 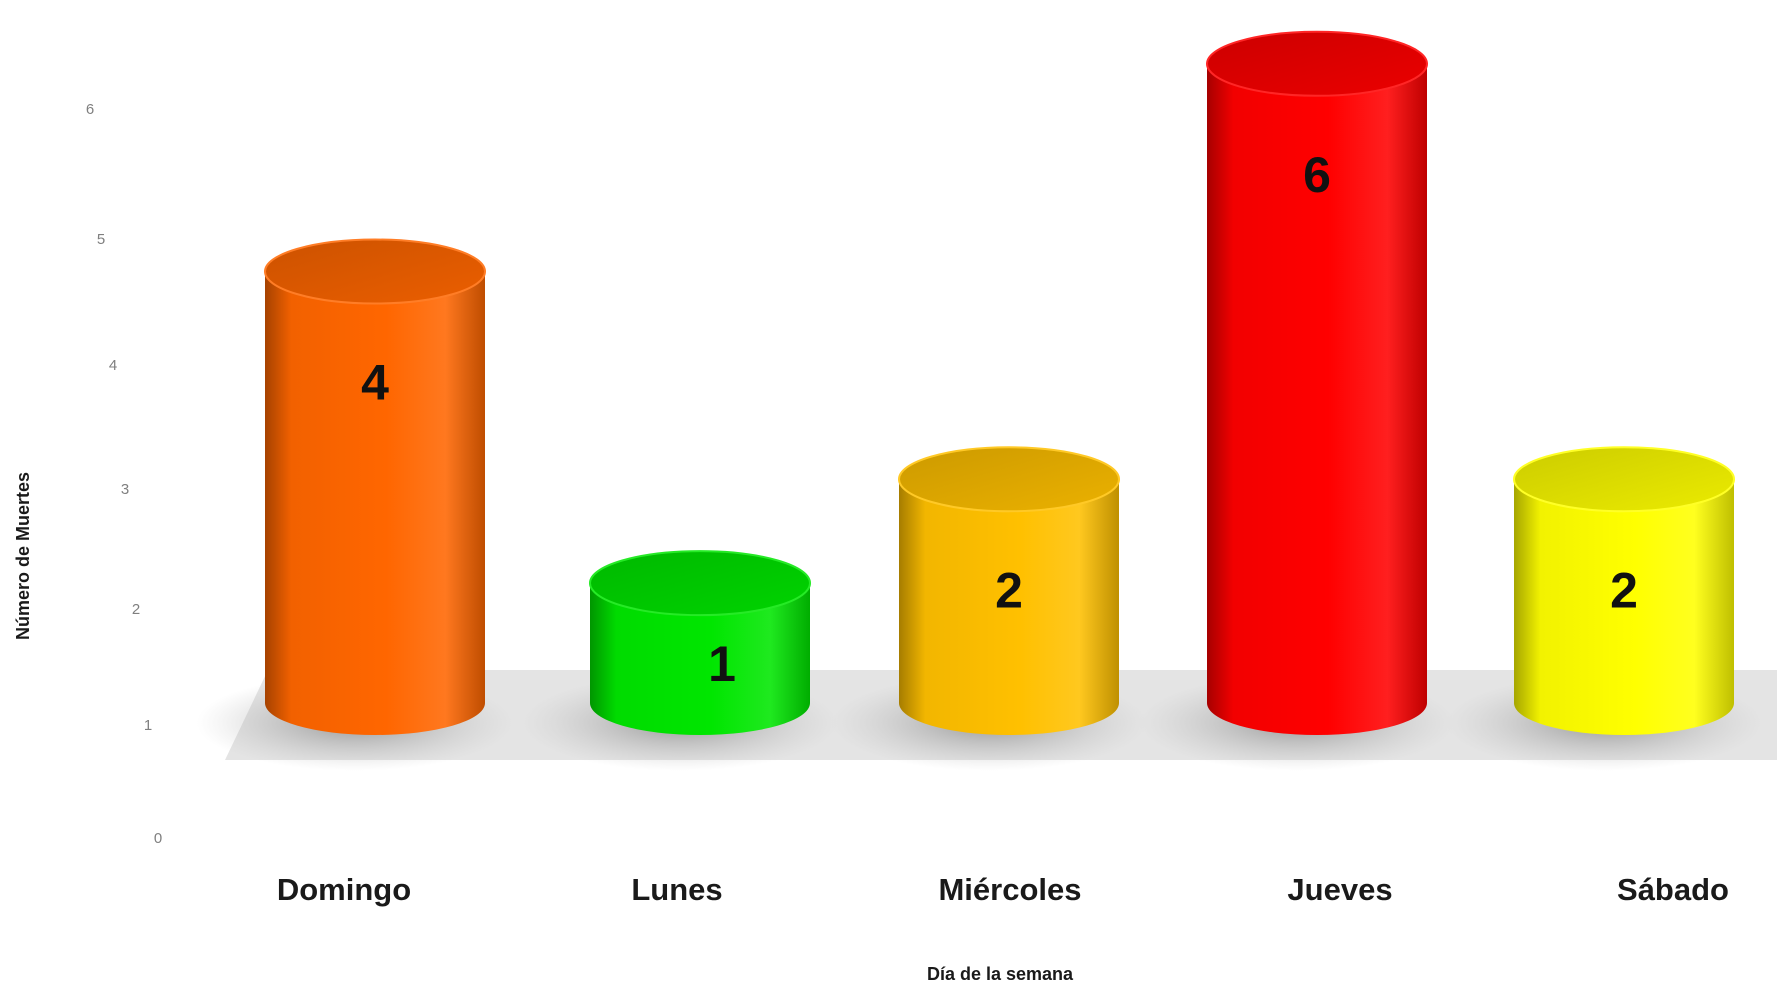 I want to click on y-axis-title: Número de Muertes, so click(x=23, y=556).